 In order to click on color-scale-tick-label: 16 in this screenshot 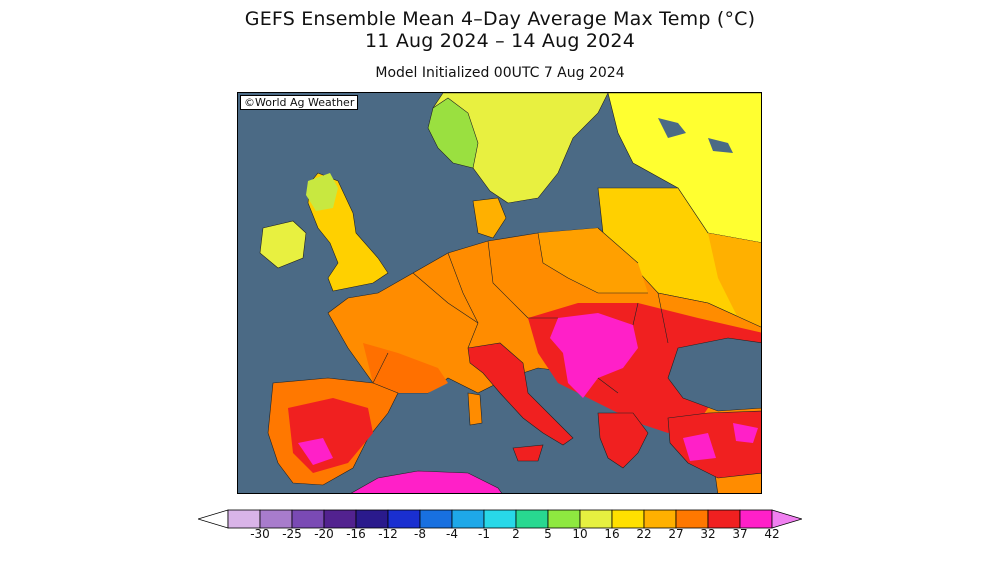, I will do `click(612, 534)`.